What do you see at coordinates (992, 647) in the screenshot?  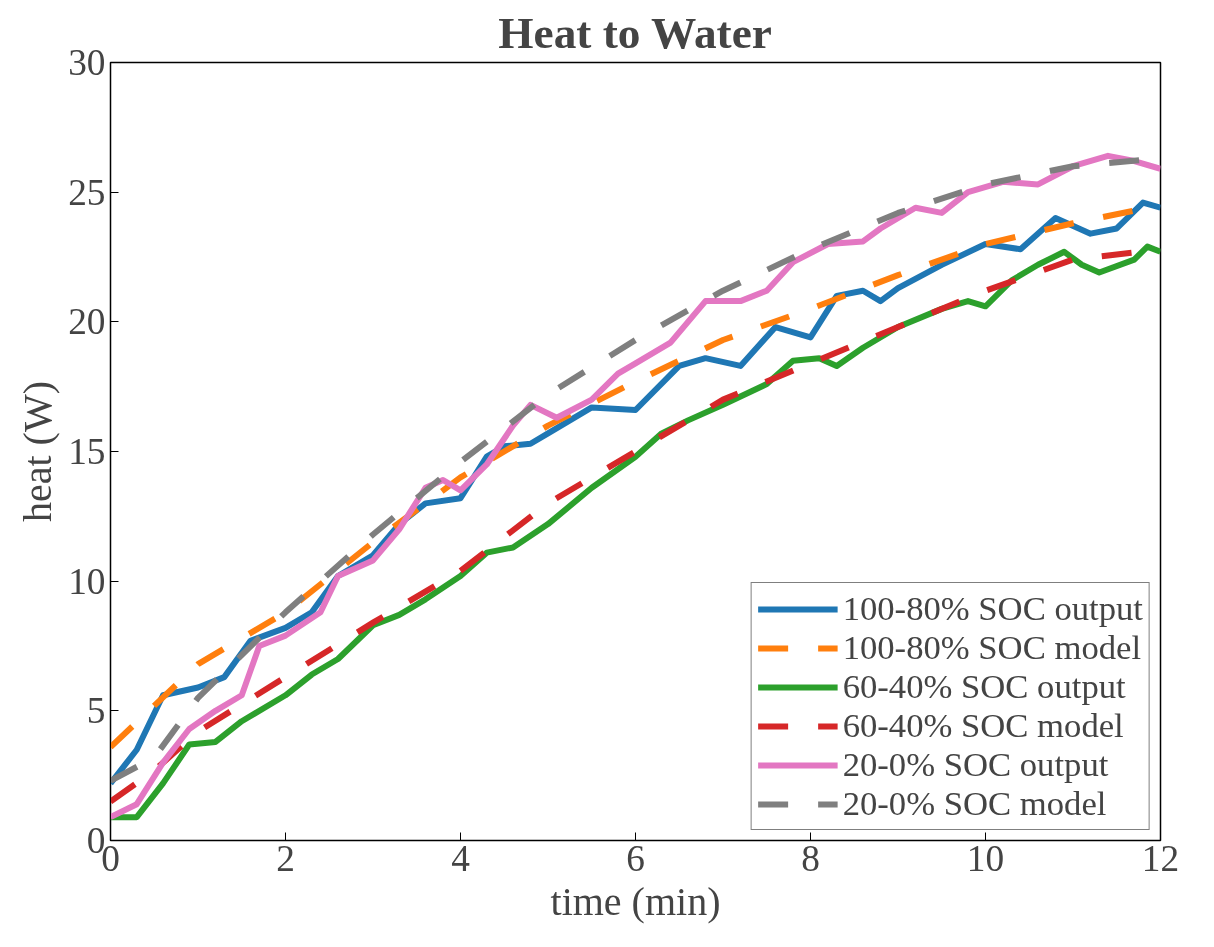 I see `legend-label: 100-80% SOC model` at bounding box center [992, 647].